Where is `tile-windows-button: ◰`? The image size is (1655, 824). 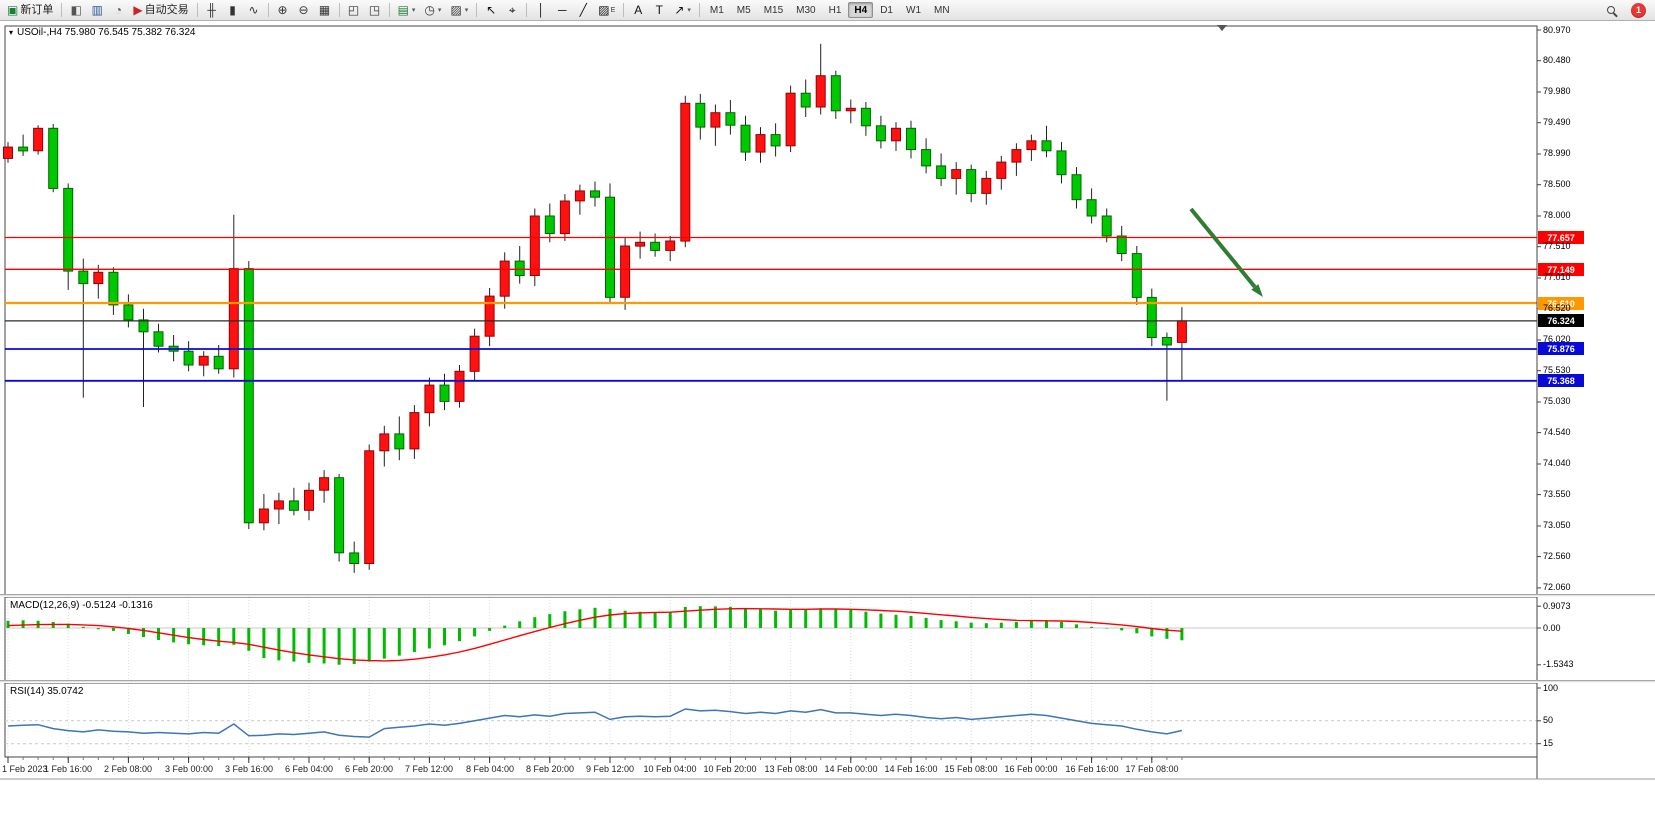
tile-windows-button: ◰ is located at coordinates (354, 10).